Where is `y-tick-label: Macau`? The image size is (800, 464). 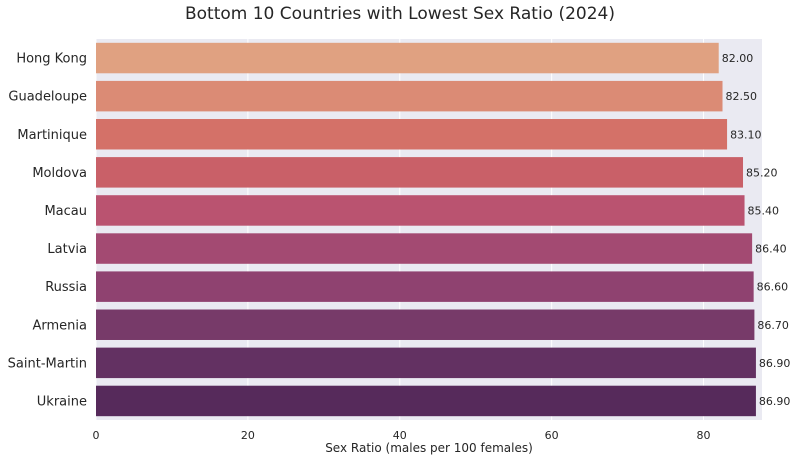
y-tick-label: Macau is located at coordinates (65, 211).